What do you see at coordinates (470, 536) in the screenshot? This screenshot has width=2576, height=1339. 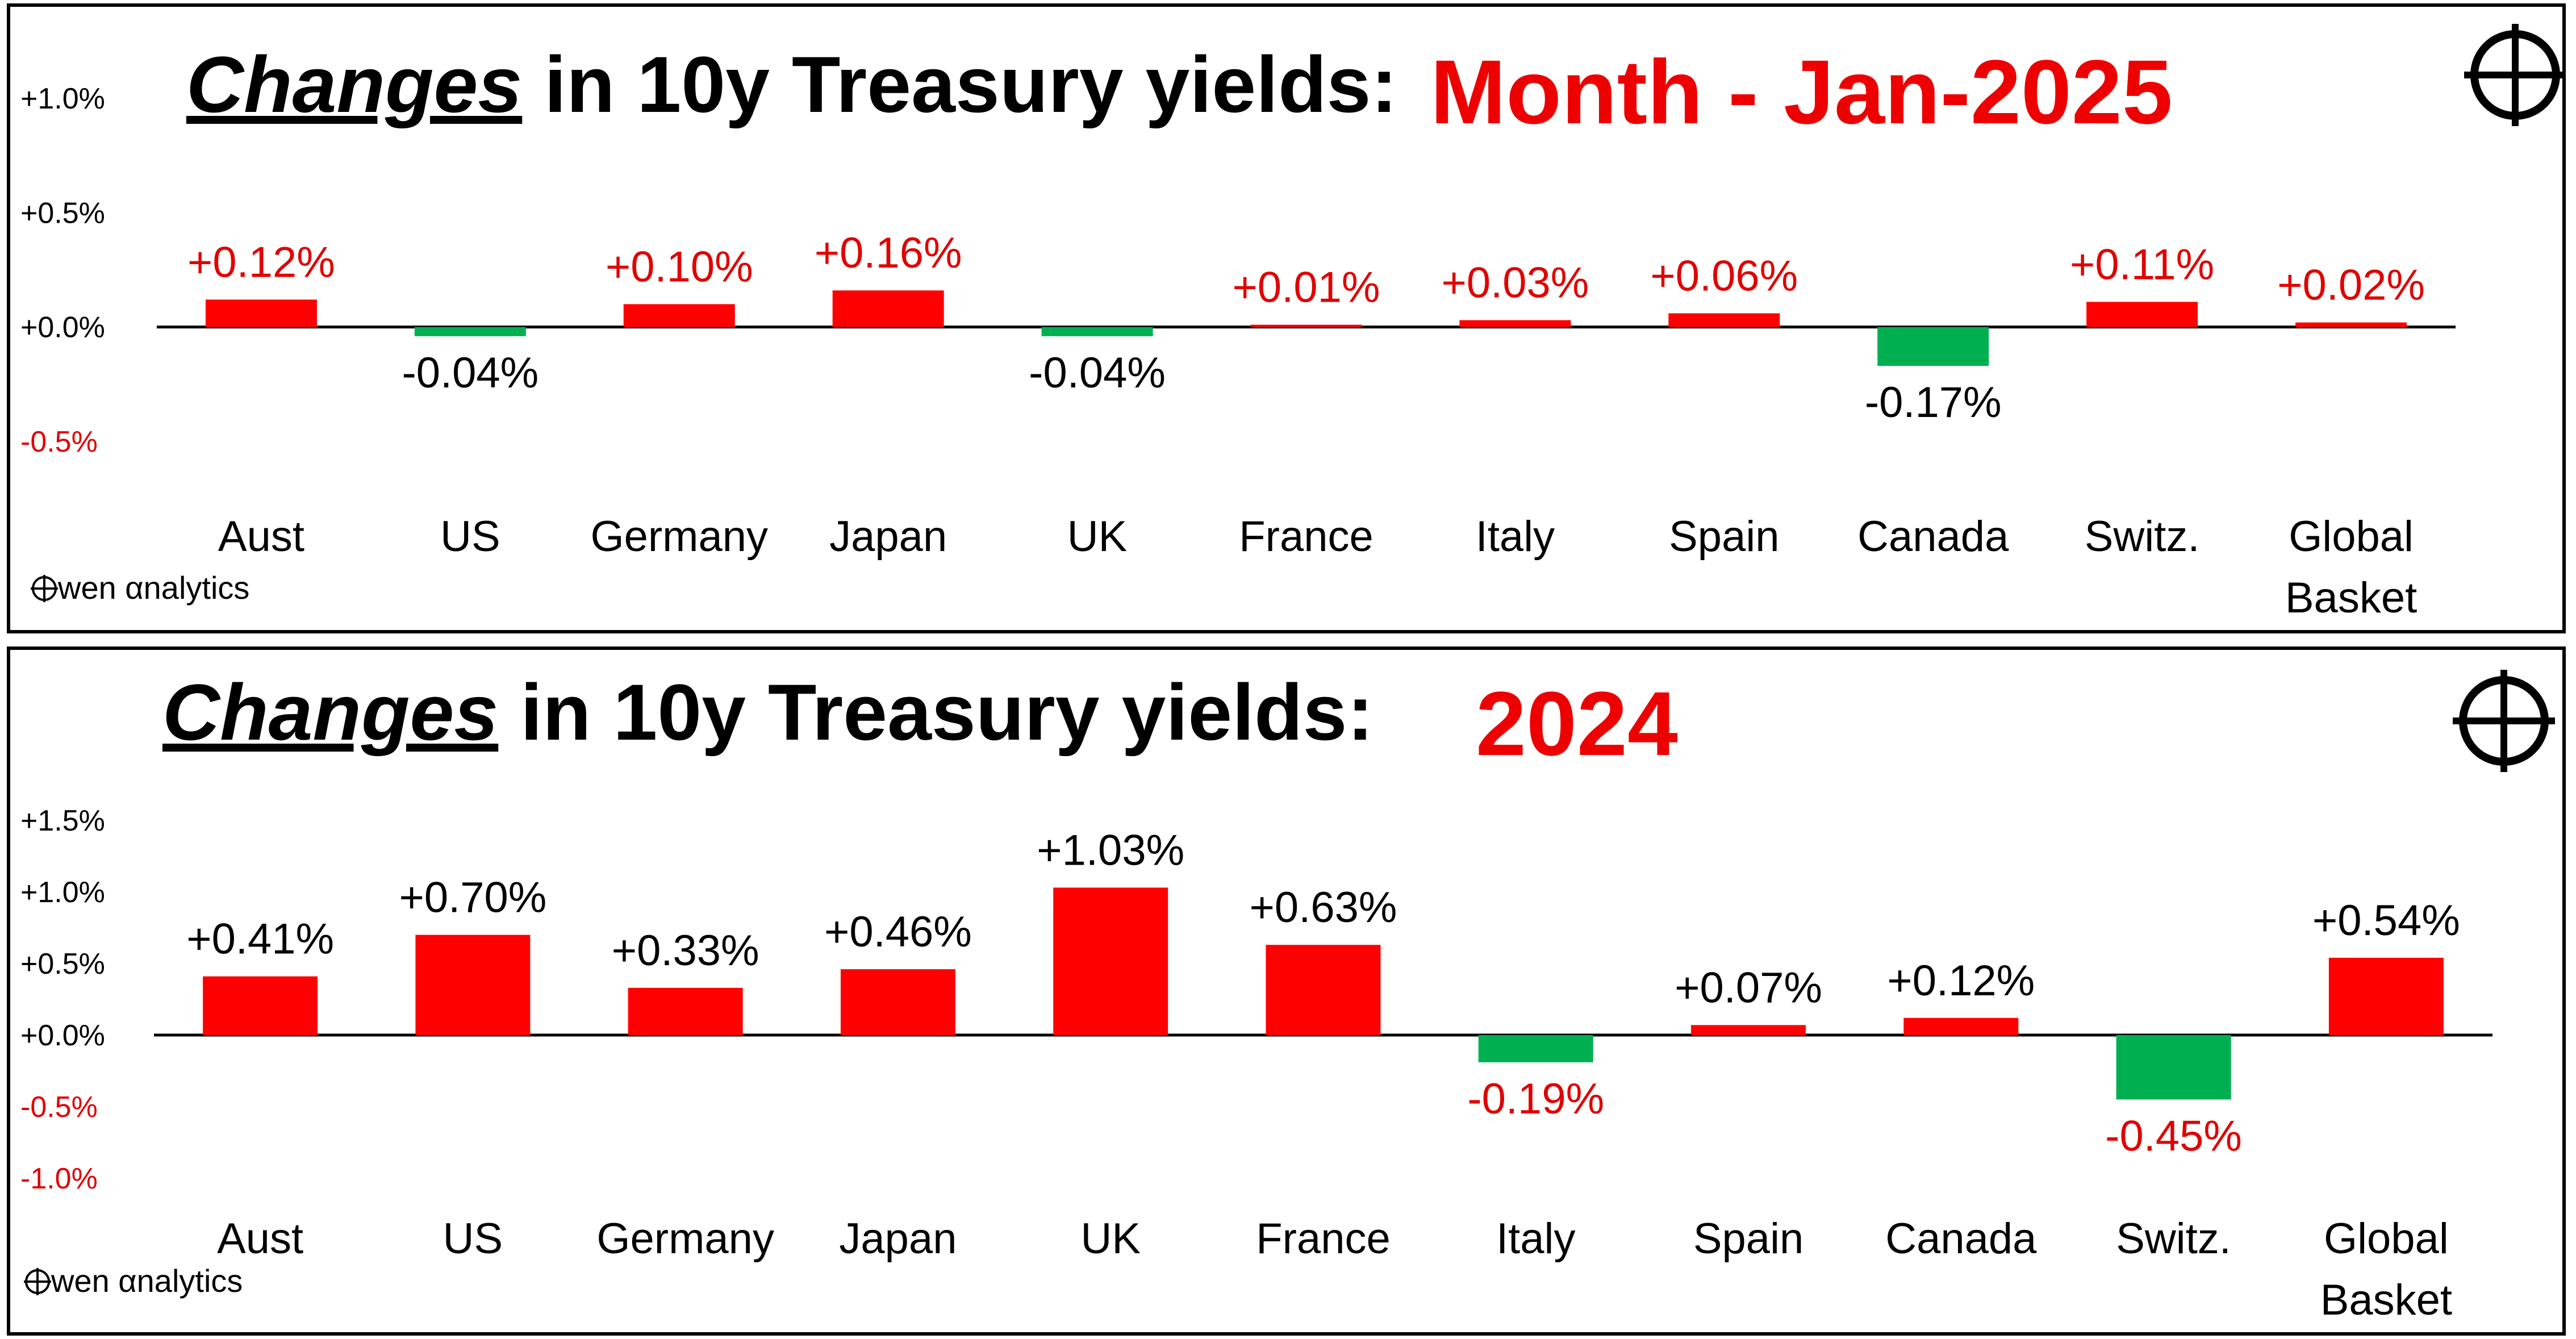 I see `category-label-us: US` at bounding box center [470, 536].